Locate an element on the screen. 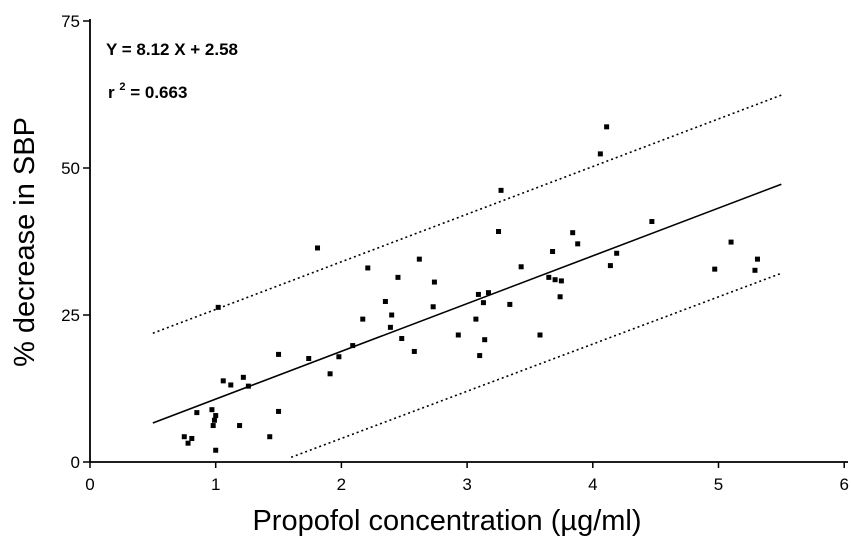 The height and width of the screenshot is (544, 851). x-tick-label: 1 is located at coordinates (215, 484).